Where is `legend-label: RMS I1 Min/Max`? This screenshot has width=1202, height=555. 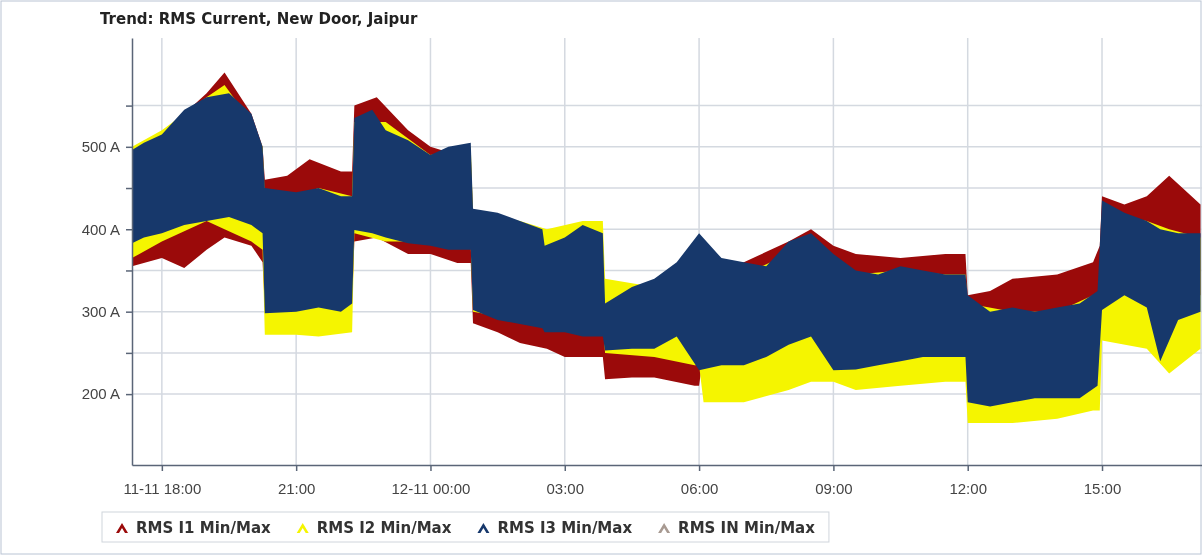
legend-label: RMS I1 Min/Max is located at coordinates (204, 528).